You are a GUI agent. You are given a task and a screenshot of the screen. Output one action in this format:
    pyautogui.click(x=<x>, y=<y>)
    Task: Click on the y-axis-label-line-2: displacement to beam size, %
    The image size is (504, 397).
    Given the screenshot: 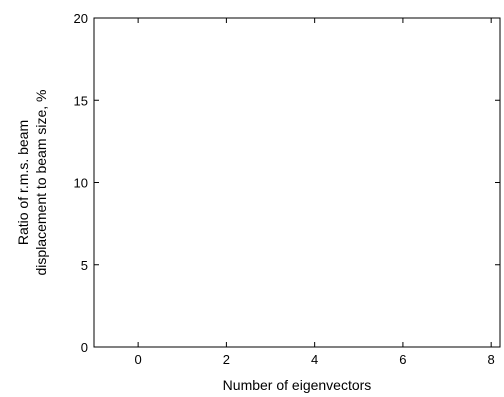 What is the action you would take?
    pyautogui.click(x=41, y=183)
    